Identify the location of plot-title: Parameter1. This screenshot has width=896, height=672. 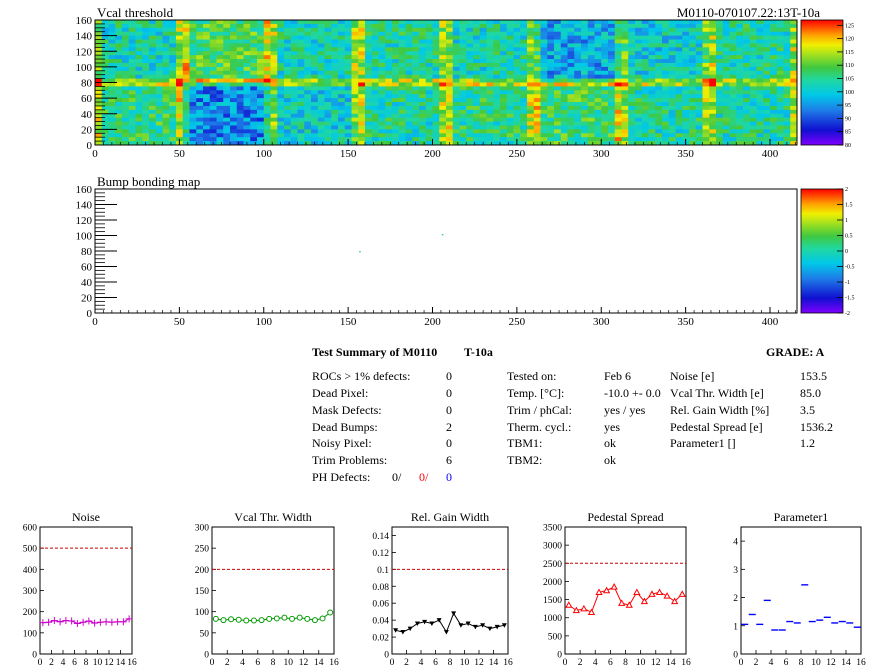
(801, 517).